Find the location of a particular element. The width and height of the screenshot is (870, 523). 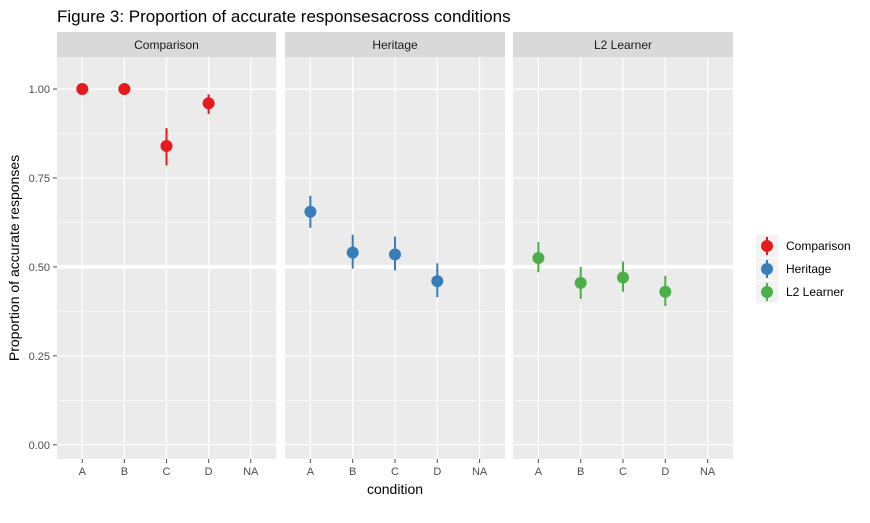

y-tick-label: 0.50 is located at coordinates (39, 268).